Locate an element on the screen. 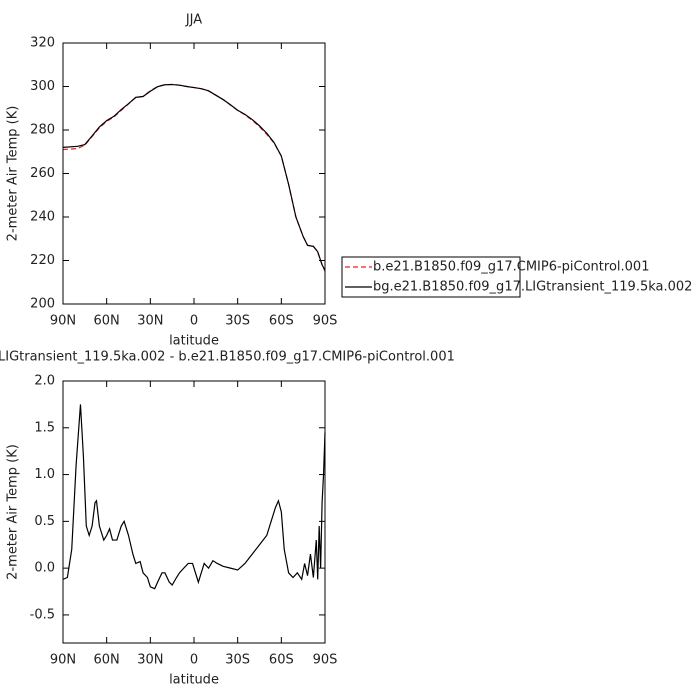  y-tick-label: 240 is located at coordinates (42, 217).